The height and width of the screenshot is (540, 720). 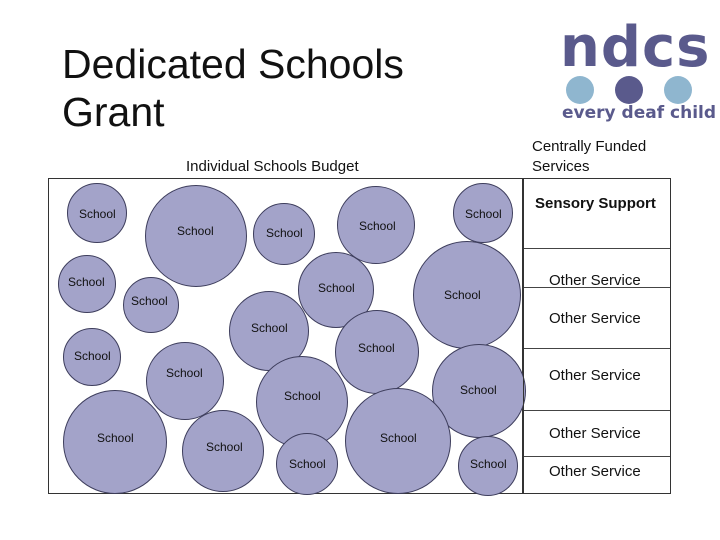 I want to click on centrally-funded-services-label: Centrally Funded Services, so click(x=589, y=156).